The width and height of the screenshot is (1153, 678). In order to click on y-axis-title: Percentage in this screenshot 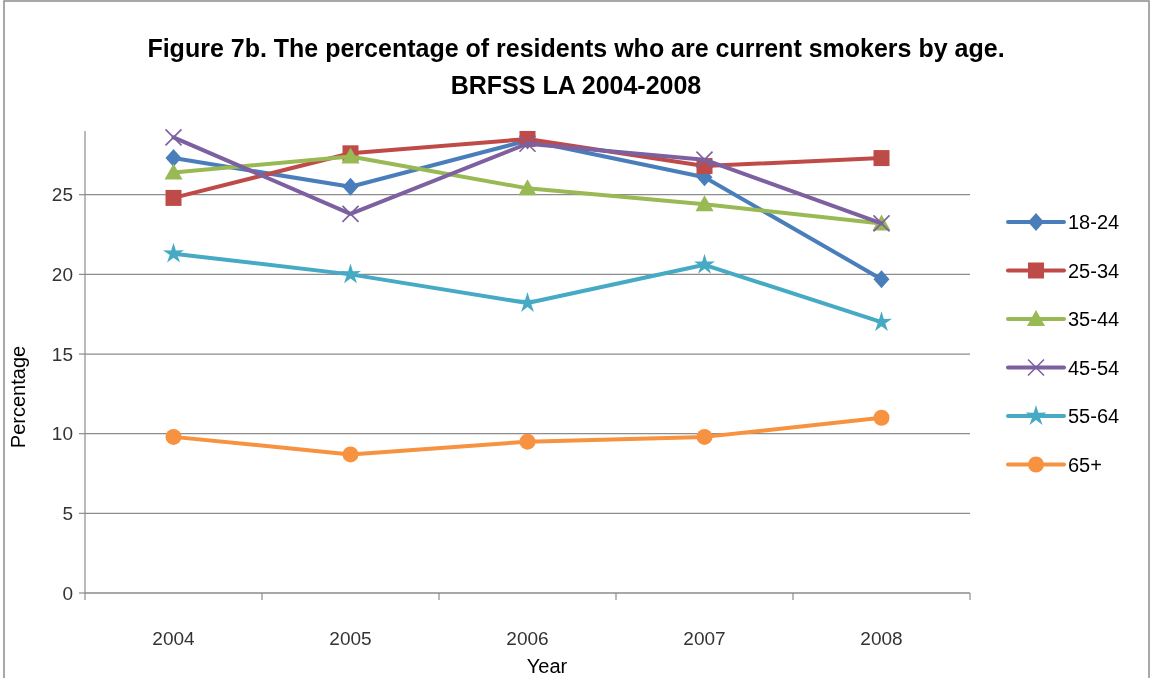, I will do `click(18, 397)`.